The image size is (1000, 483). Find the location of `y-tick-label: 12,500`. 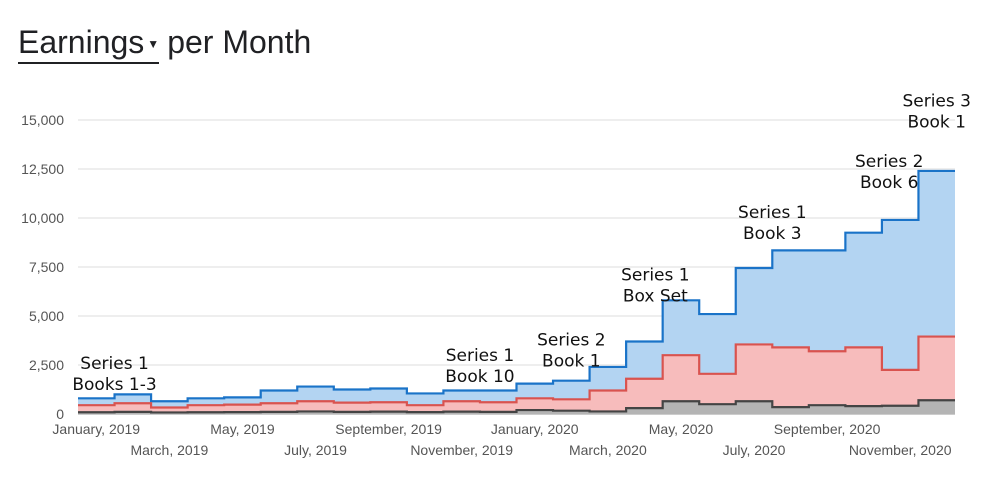

y-tick-label: 12,500 is located at coordinates (42, 169).